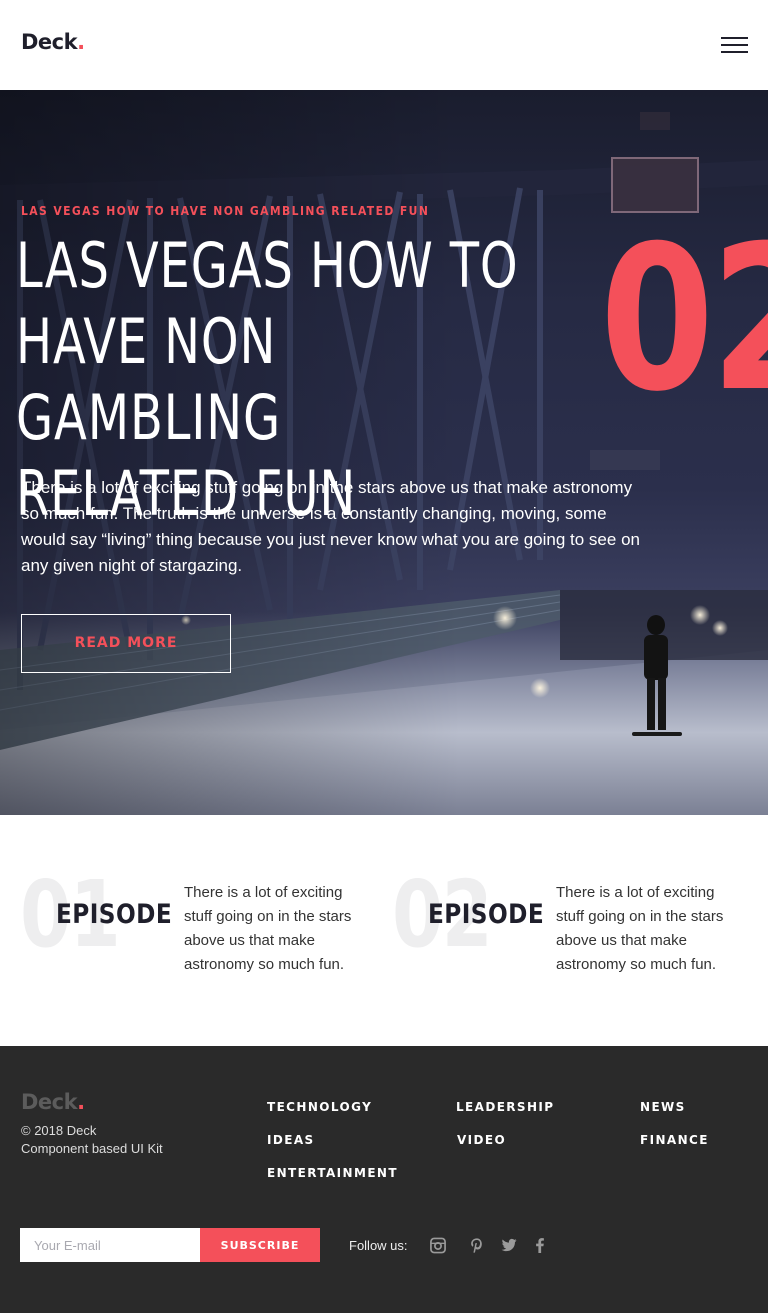  What do you see at coordinates (267, 265) in the screenshot?
I see `hero-title-line: LAS VEGAS HOW TO` at bounding box center [267, 265].